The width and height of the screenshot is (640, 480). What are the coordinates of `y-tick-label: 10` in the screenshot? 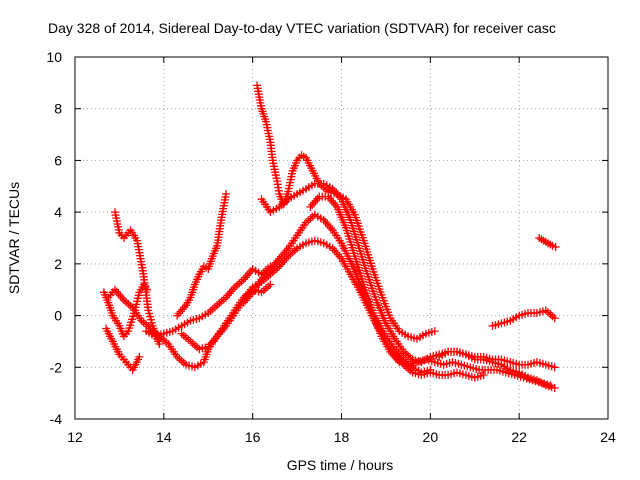 It's located at (54, 57).